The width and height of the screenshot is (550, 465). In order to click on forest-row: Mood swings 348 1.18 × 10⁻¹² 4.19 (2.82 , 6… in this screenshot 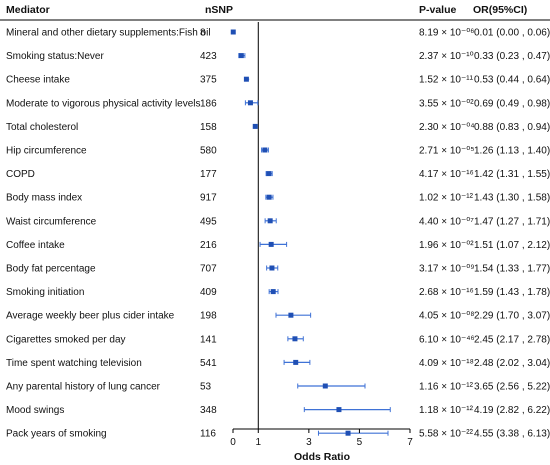, I will do `click(278, 410)`.